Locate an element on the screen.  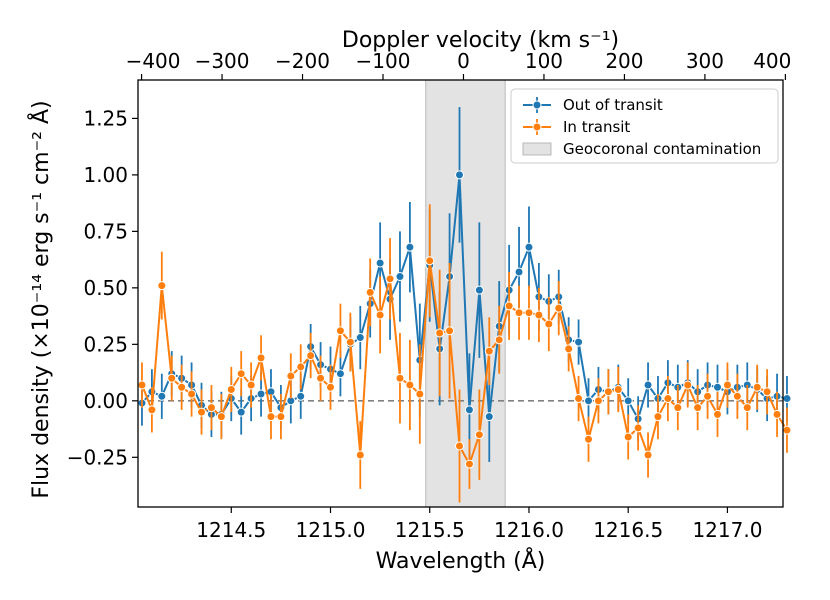
legend-label: In transit is located at coordinates (596, 127).